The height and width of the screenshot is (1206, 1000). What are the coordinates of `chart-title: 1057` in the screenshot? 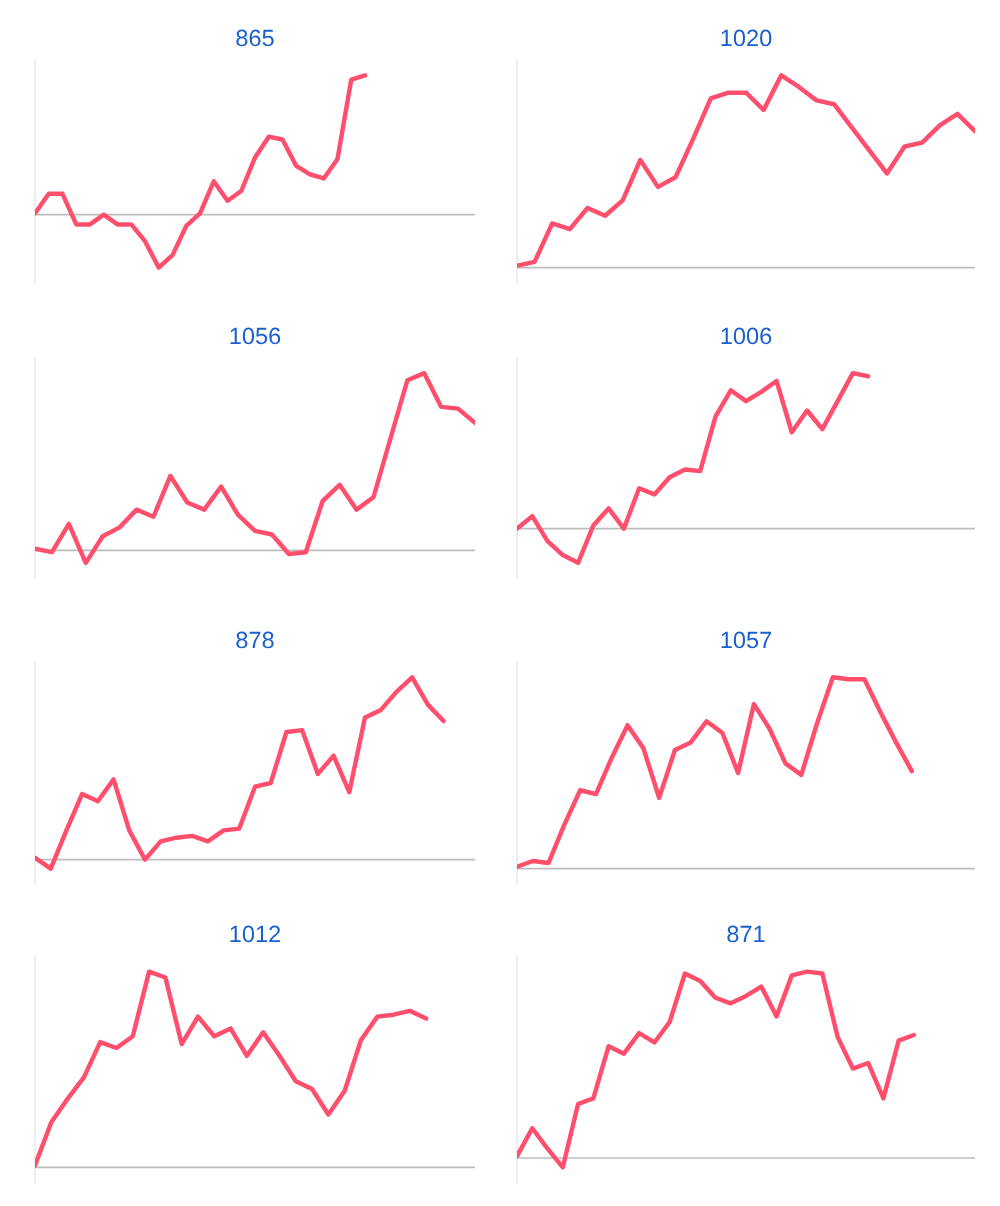 It's located at (746, 640).